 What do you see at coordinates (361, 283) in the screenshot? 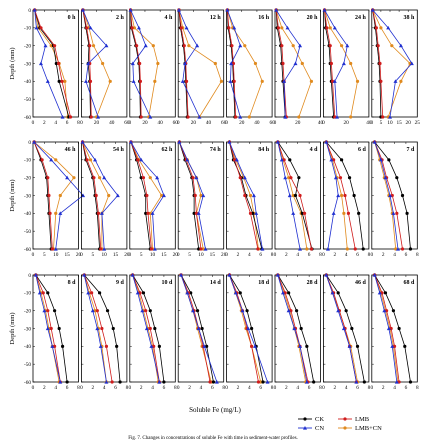
I see `panel-label: 46 d` at bounding box center [361, 283].